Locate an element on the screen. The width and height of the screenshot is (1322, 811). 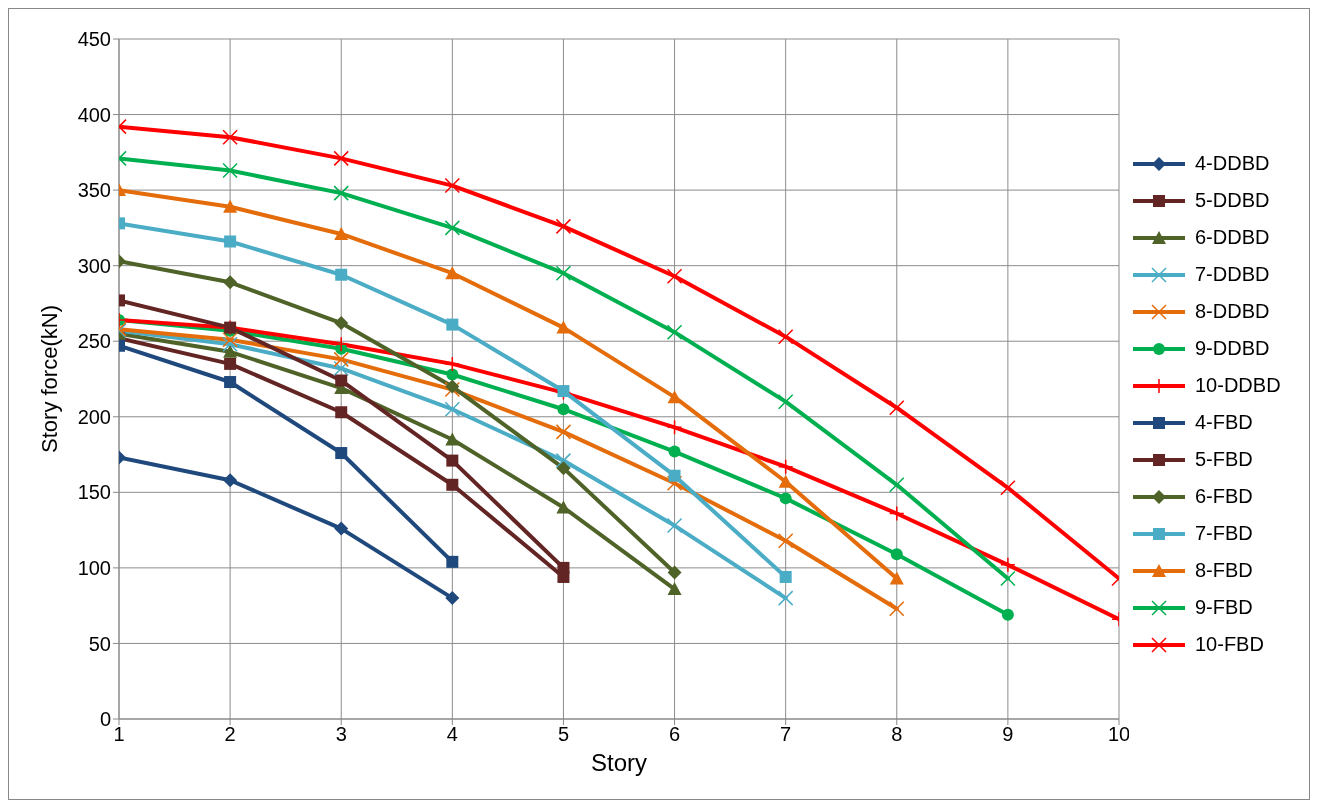
legend-label: 9-DDBD is located at coordinates (1232, 348).